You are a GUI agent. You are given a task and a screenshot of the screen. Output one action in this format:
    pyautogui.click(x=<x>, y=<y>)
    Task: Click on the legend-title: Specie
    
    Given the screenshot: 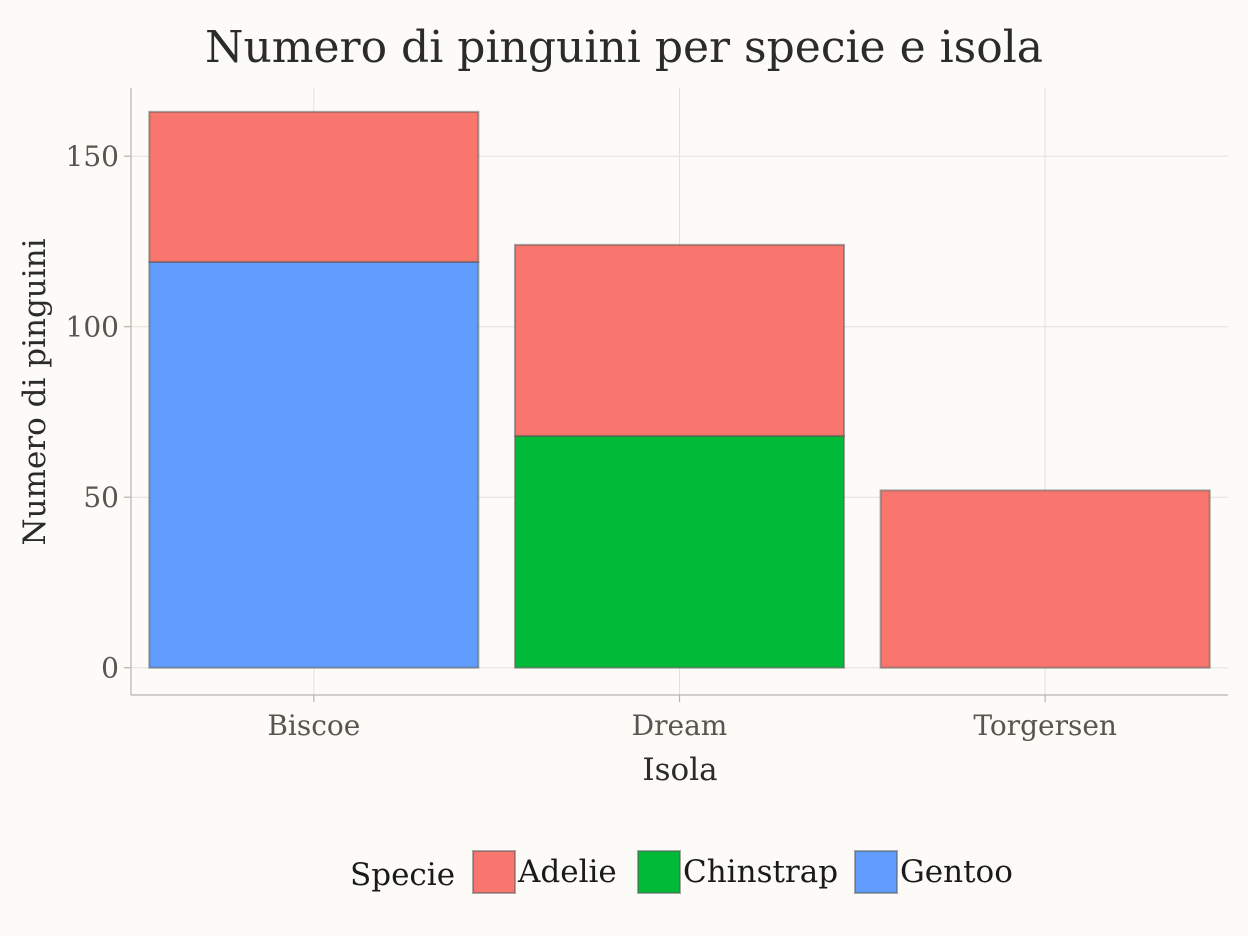 What is the action you would take?
    pyautogui.click(x=402, y=875)
    